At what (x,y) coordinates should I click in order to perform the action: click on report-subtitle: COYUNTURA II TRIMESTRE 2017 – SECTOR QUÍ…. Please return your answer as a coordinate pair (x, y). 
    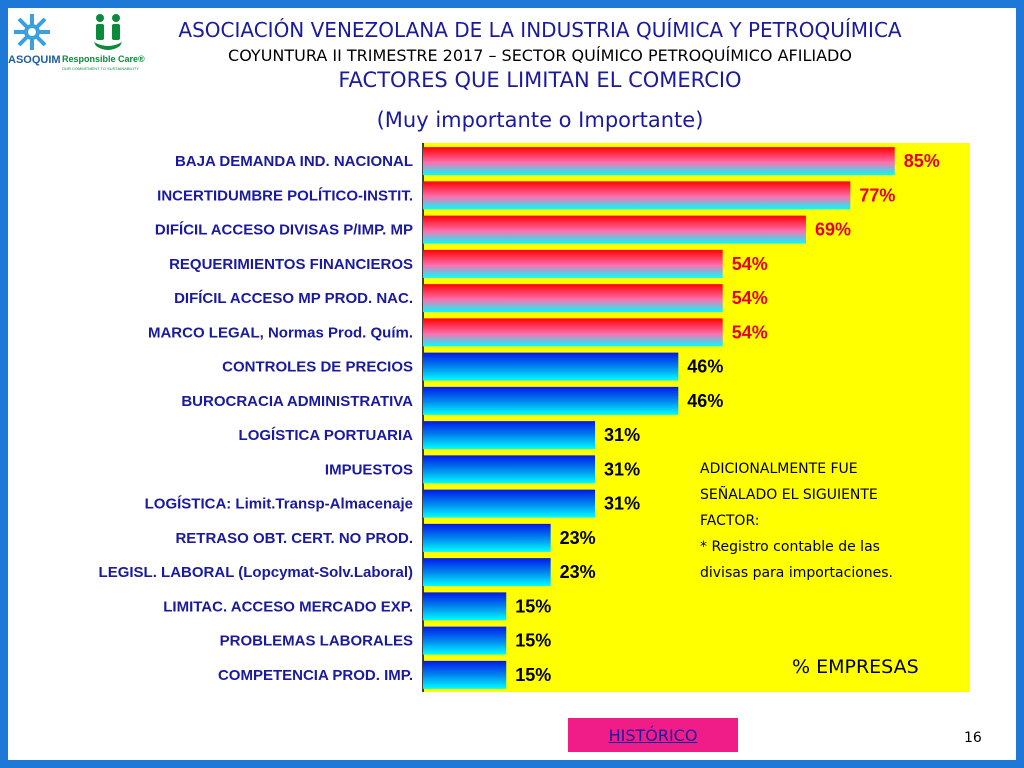
    Looking at the image, I should click on (540, 55).